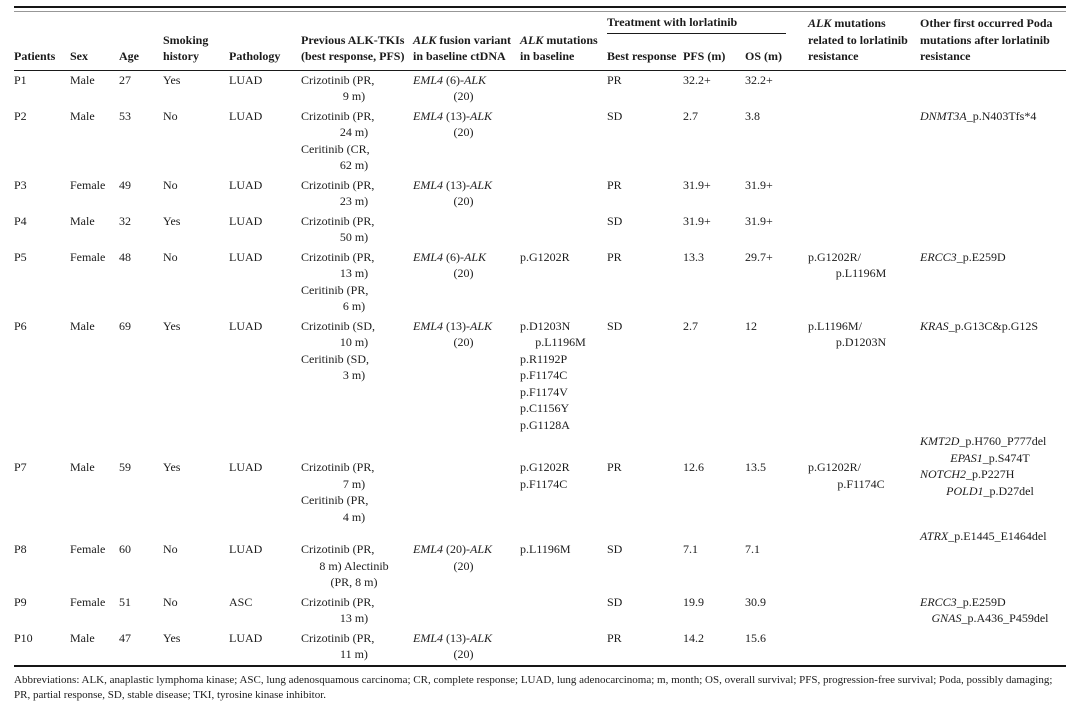 The image size is (1080, 726). What do you see at coordinates (335, 289) in the screenshot?
I see `cell-line: Ceritinib (PR,` at bounding box center [335, 289].